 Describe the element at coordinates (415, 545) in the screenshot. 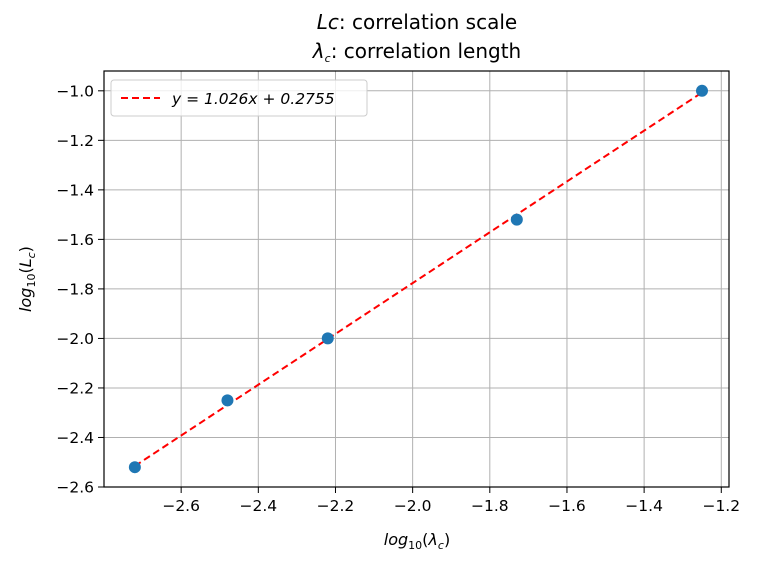

I see `x-label-base-sub: 10` at that location.